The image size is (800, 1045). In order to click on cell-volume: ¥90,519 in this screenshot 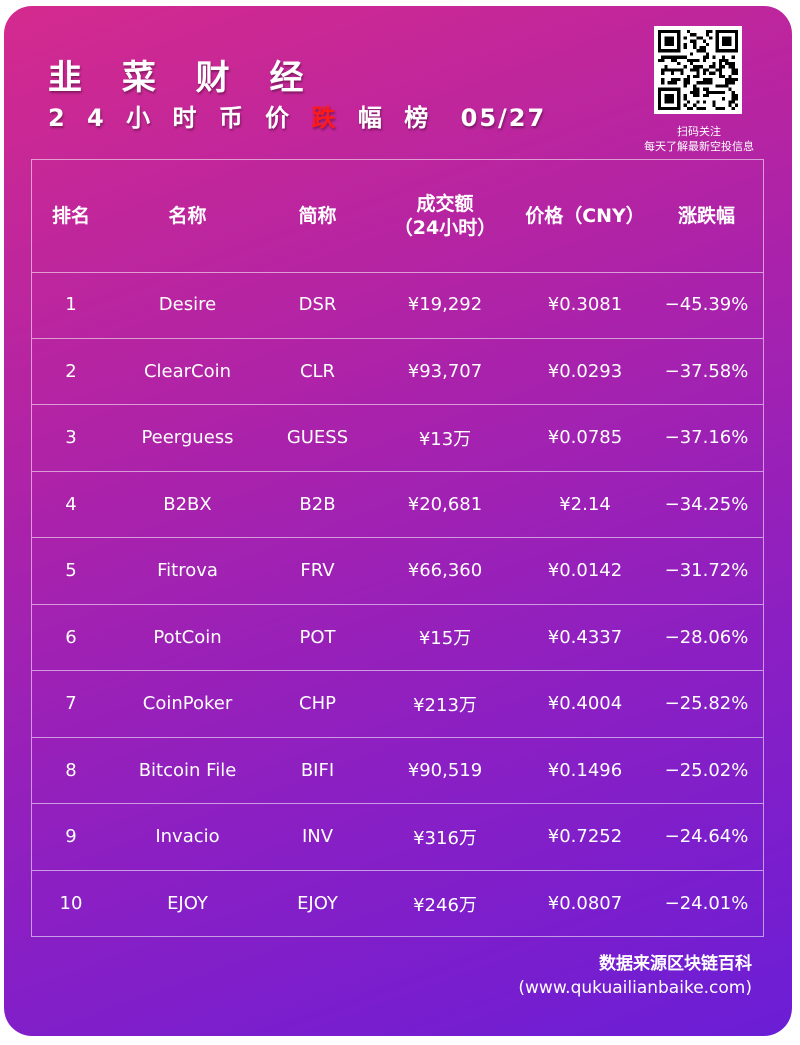, I will do `click(445, 770)`.